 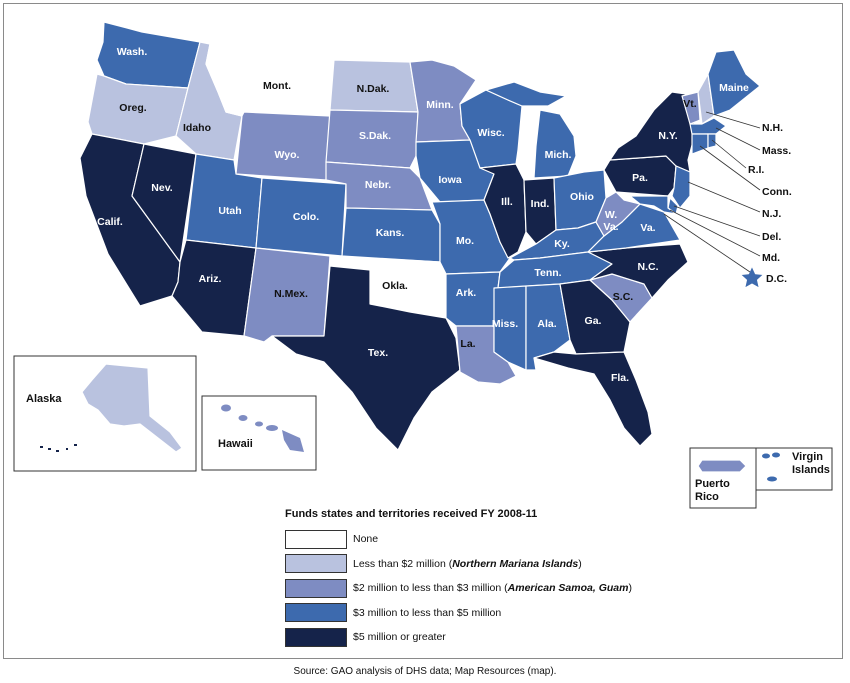 I want to click on state-north-carolina, so click(x=638, y=271).